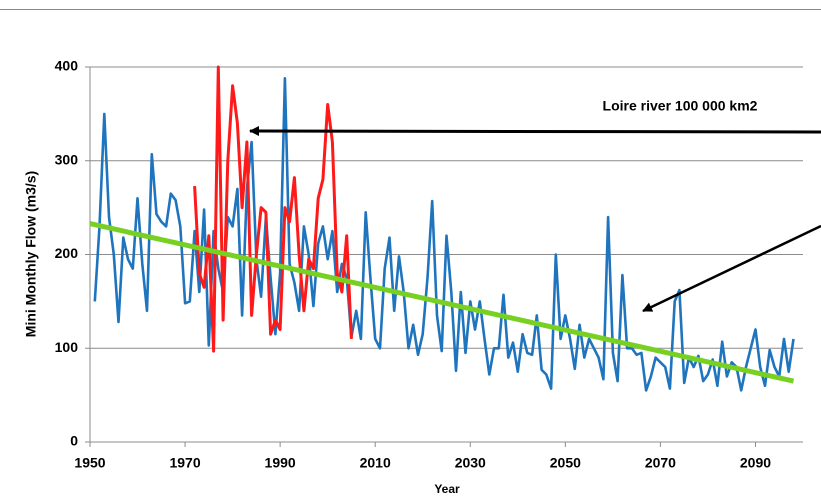 This screenshot has width=821, height=499. What do you see at coordinates (660, 463) in the screenshot?
I see `x-tick-label: 2070` at bounding box center [660, 463].